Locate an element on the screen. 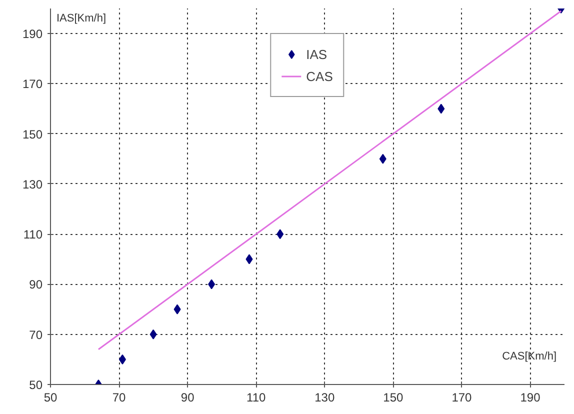 The width and height of the screenshot is (574, 414). y-tick-label: 190 is located at coordinates (32, 34).